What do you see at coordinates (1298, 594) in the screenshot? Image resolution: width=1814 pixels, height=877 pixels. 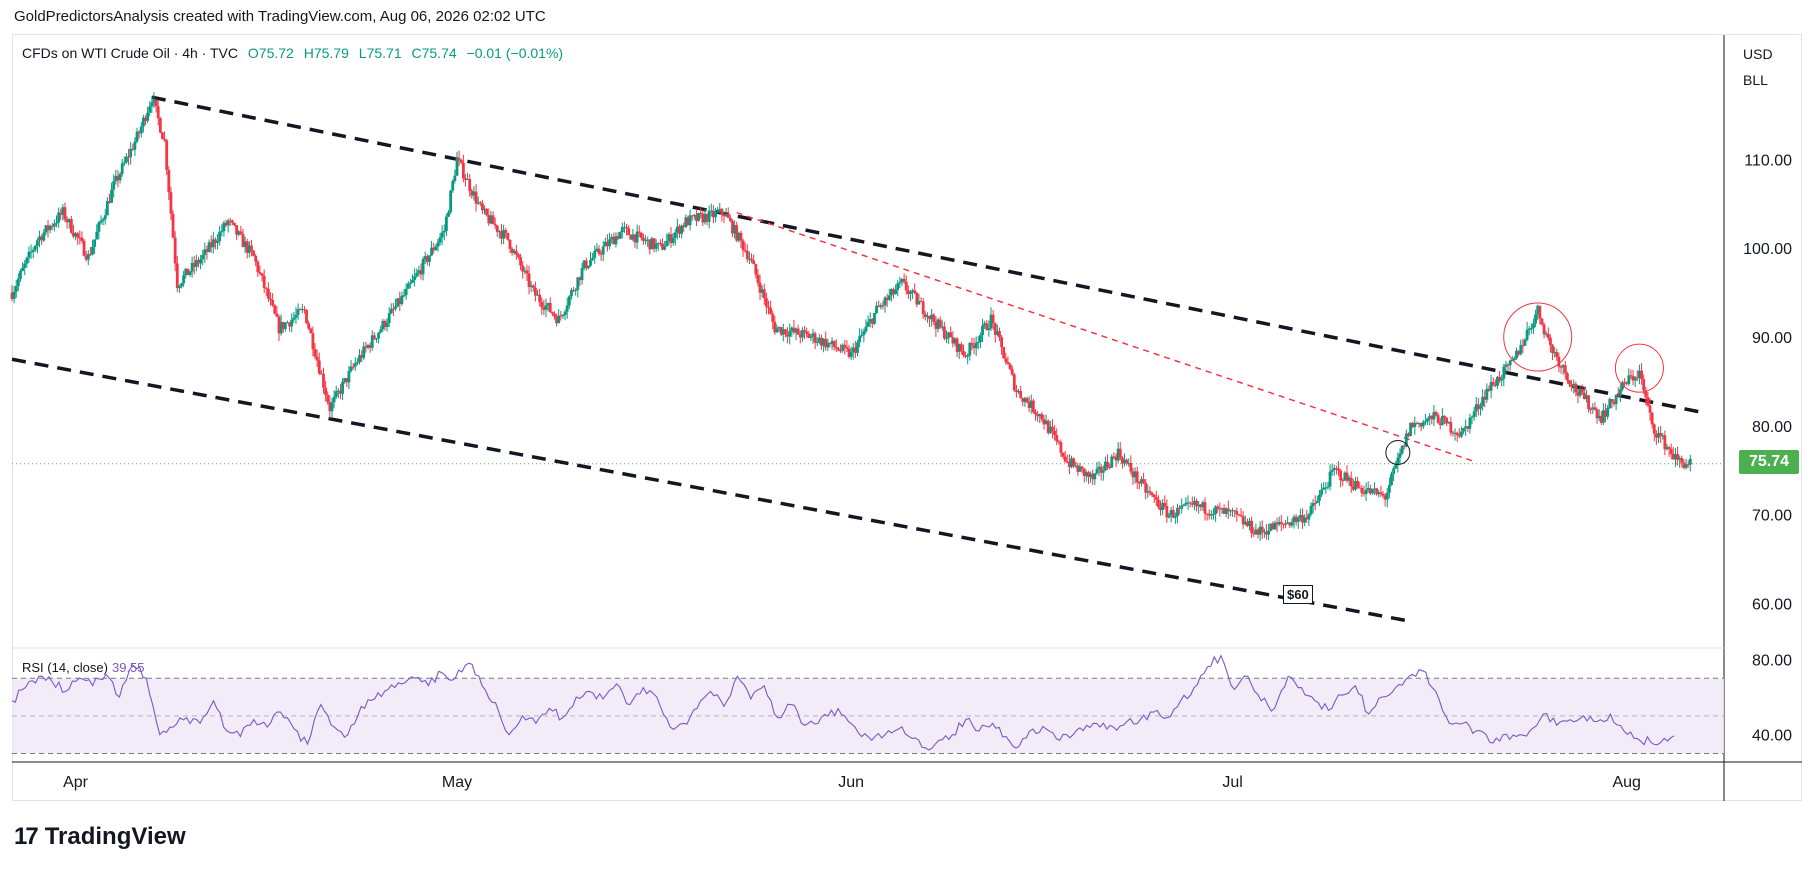 I see `price-target-annotation: $60` at bounding box center [1298, 594].